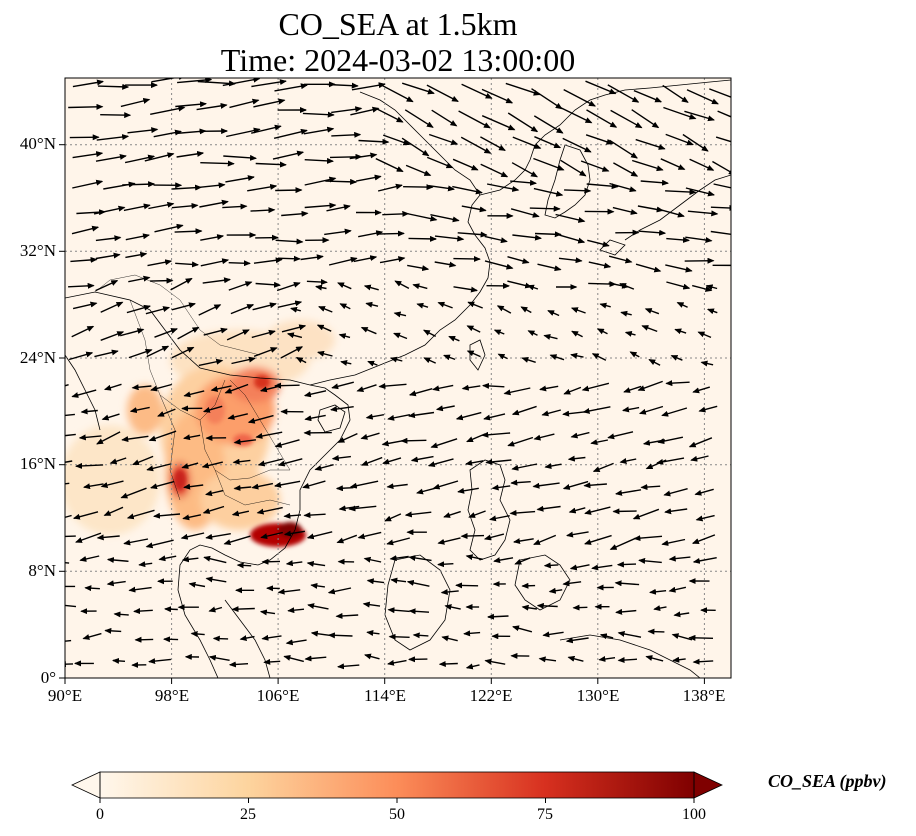 The height and width of the screenshot is (836, 916). I want to click on colorbar-tick-label: 25, so click(248, 814).